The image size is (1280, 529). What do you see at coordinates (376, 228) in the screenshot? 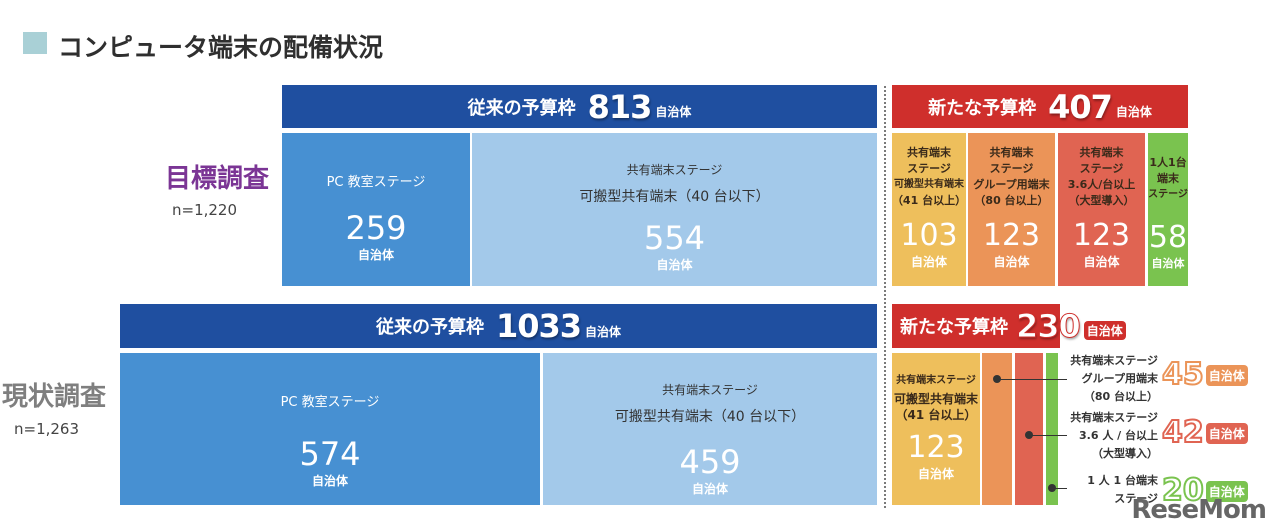
I see `stage-value: 259` at bounding box center [376, 228].